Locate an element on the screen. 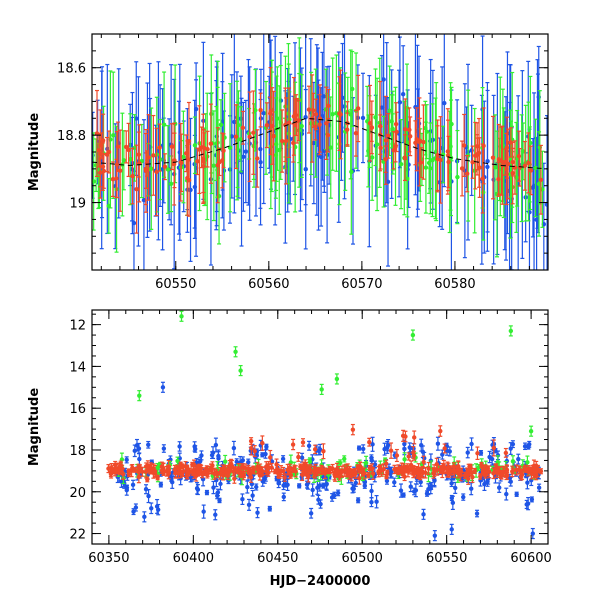  bottom-y-axis-title: Magnitude is located at coordinates (34, 427).